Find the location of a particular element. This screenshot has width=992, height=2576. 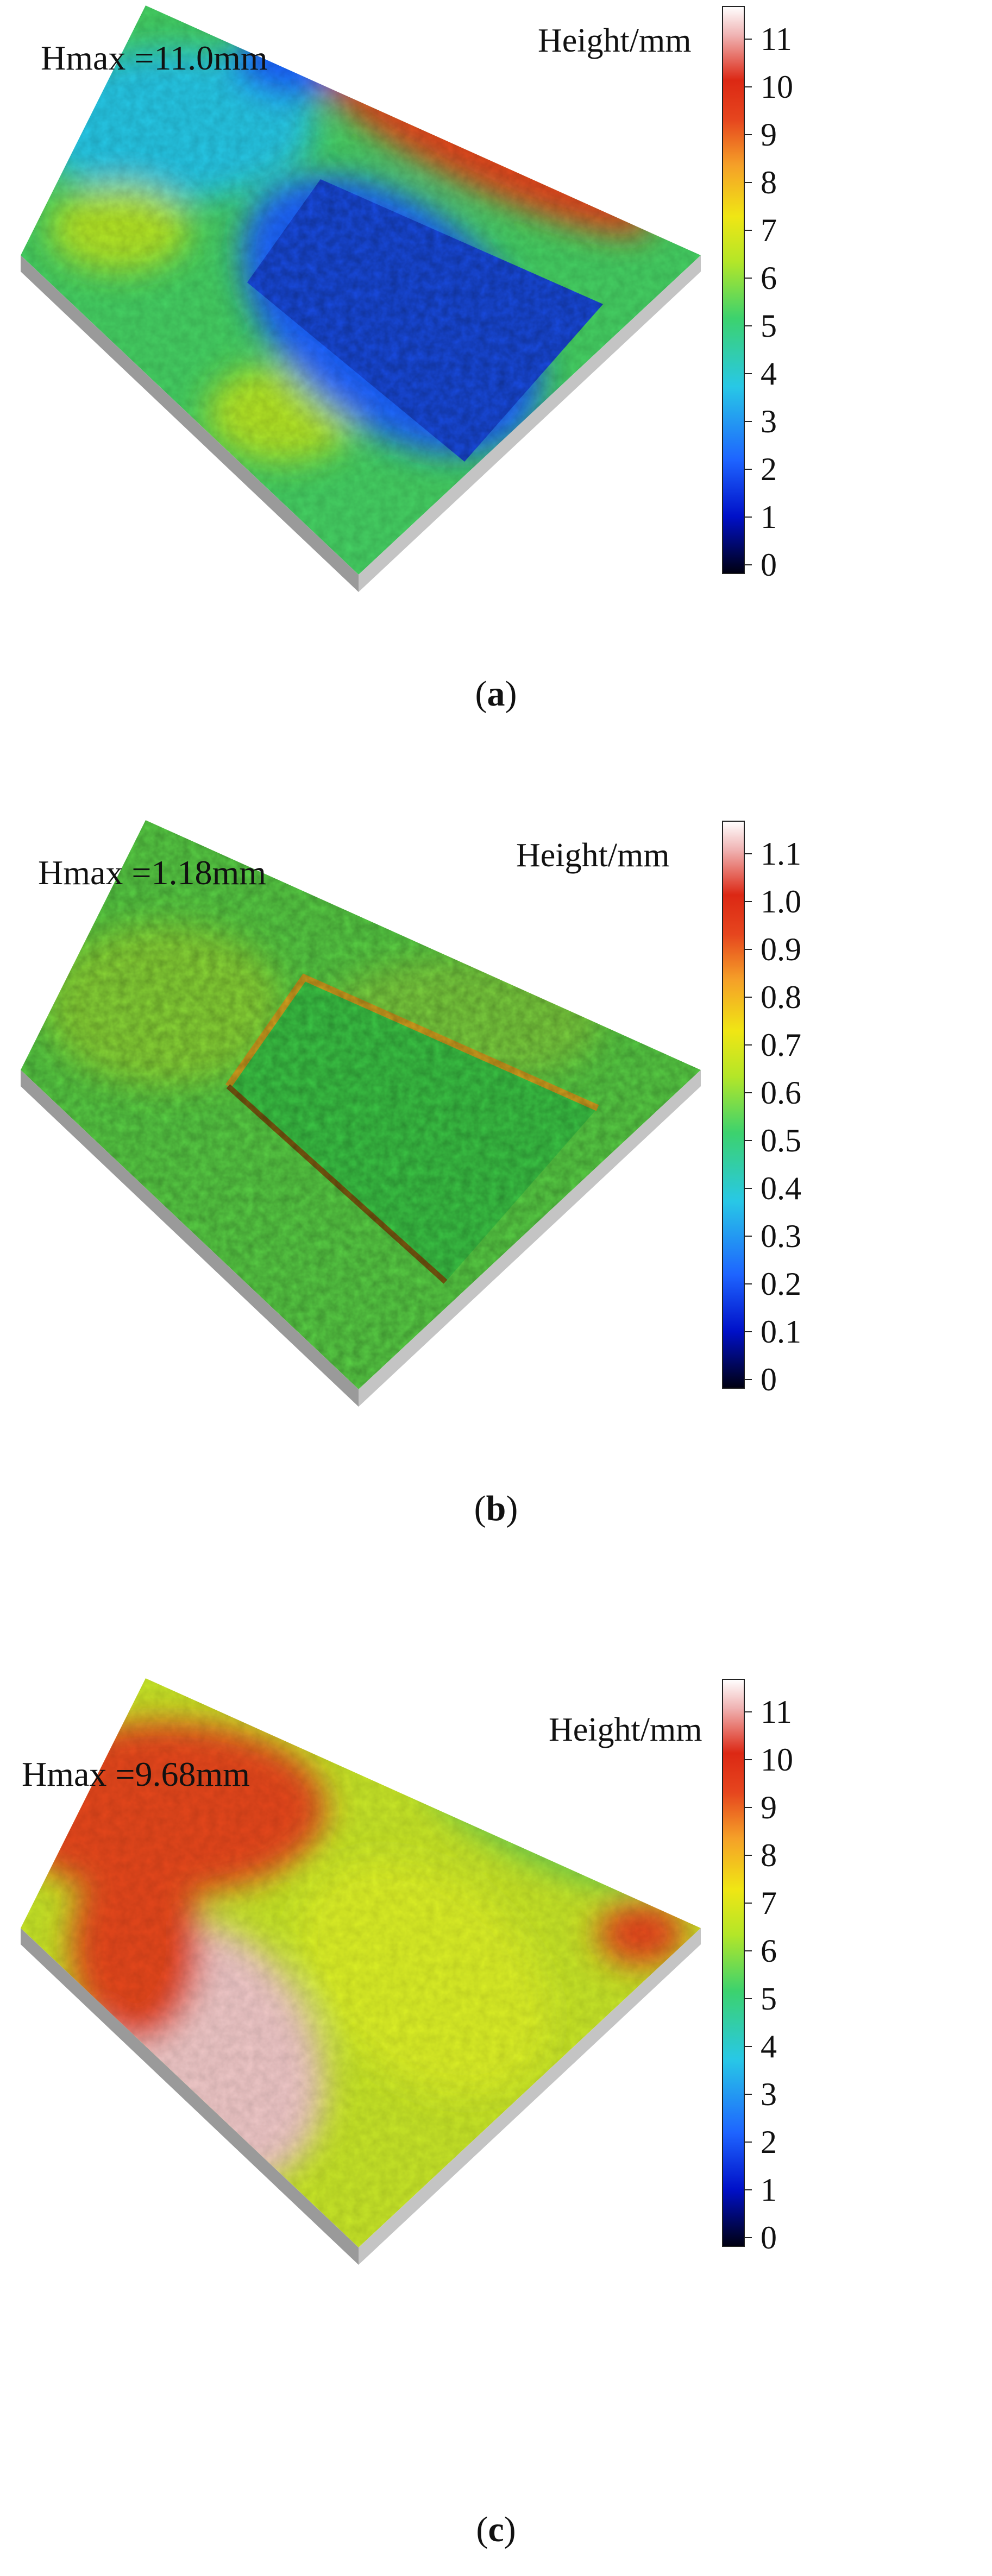

tick-label: 0.4 is located at coordinates (781, 1188).